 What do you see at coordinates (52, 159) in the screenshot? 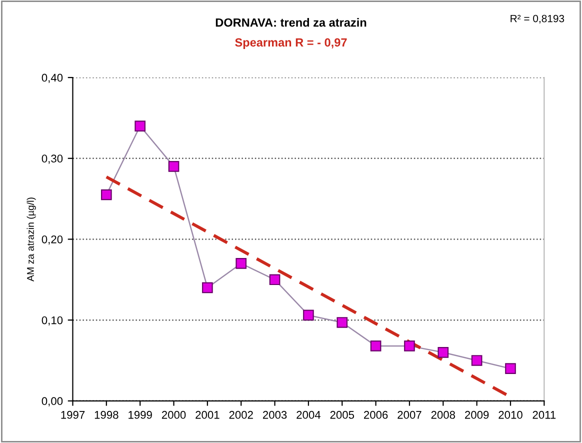
I see `y-tick-label: 0,30` at bounding box center [52, 159].